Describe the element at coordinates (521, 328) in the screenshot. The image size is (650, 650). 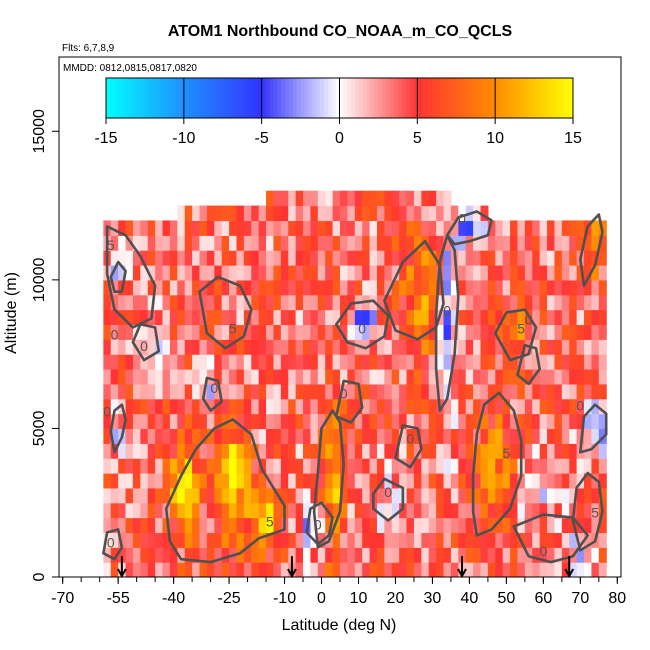
I see `contour-label: 5` at that location.